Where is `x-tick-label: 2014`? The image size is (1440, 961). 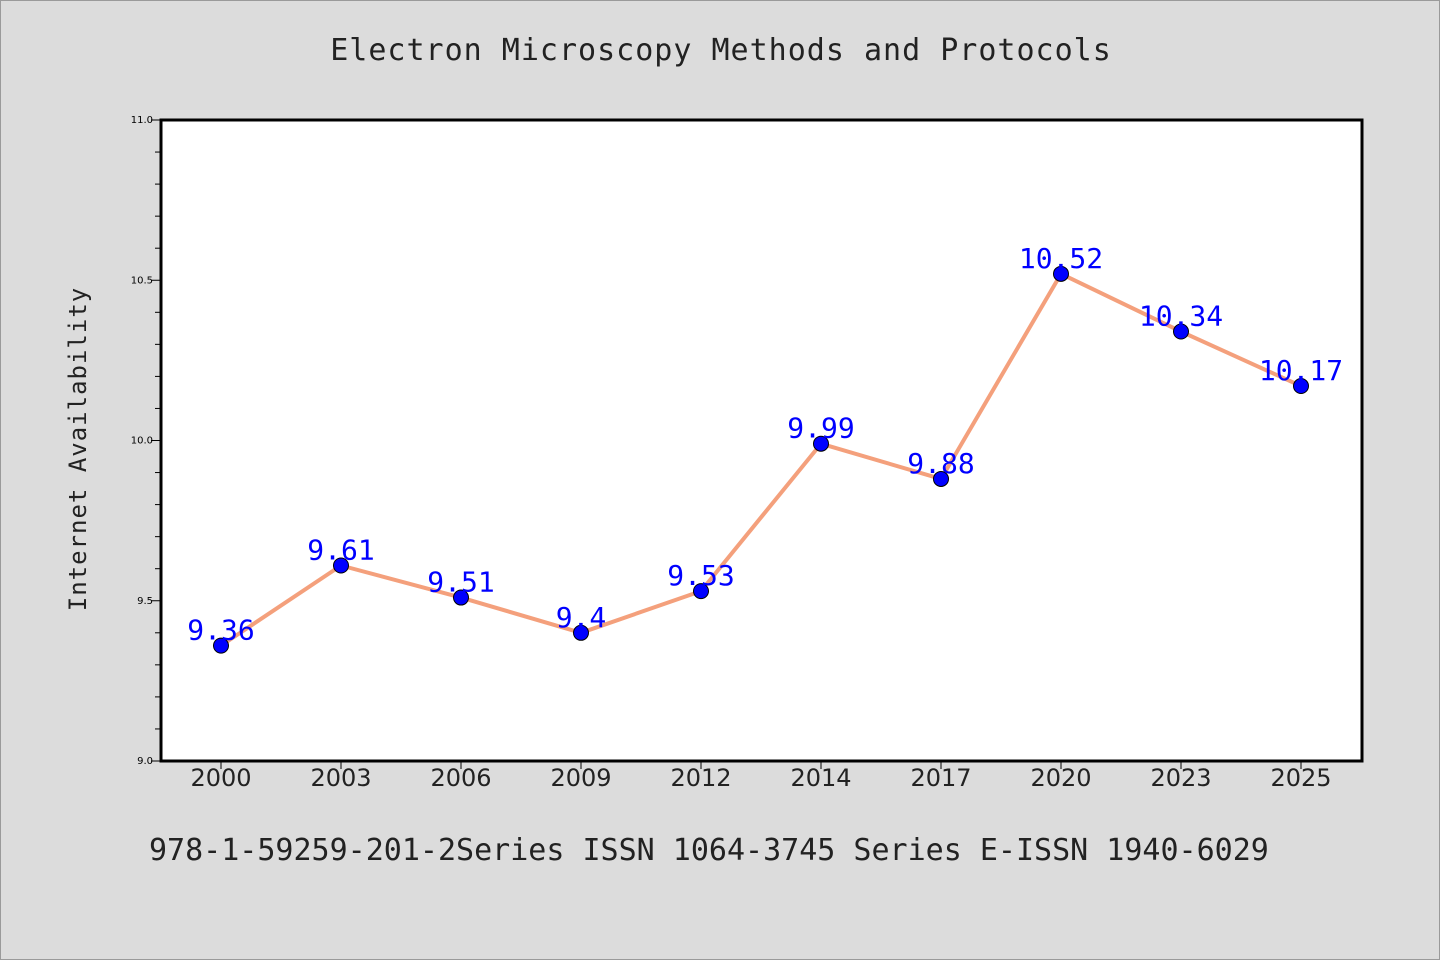 x-tick-label: 2014 is located at coordinates (820, 778).